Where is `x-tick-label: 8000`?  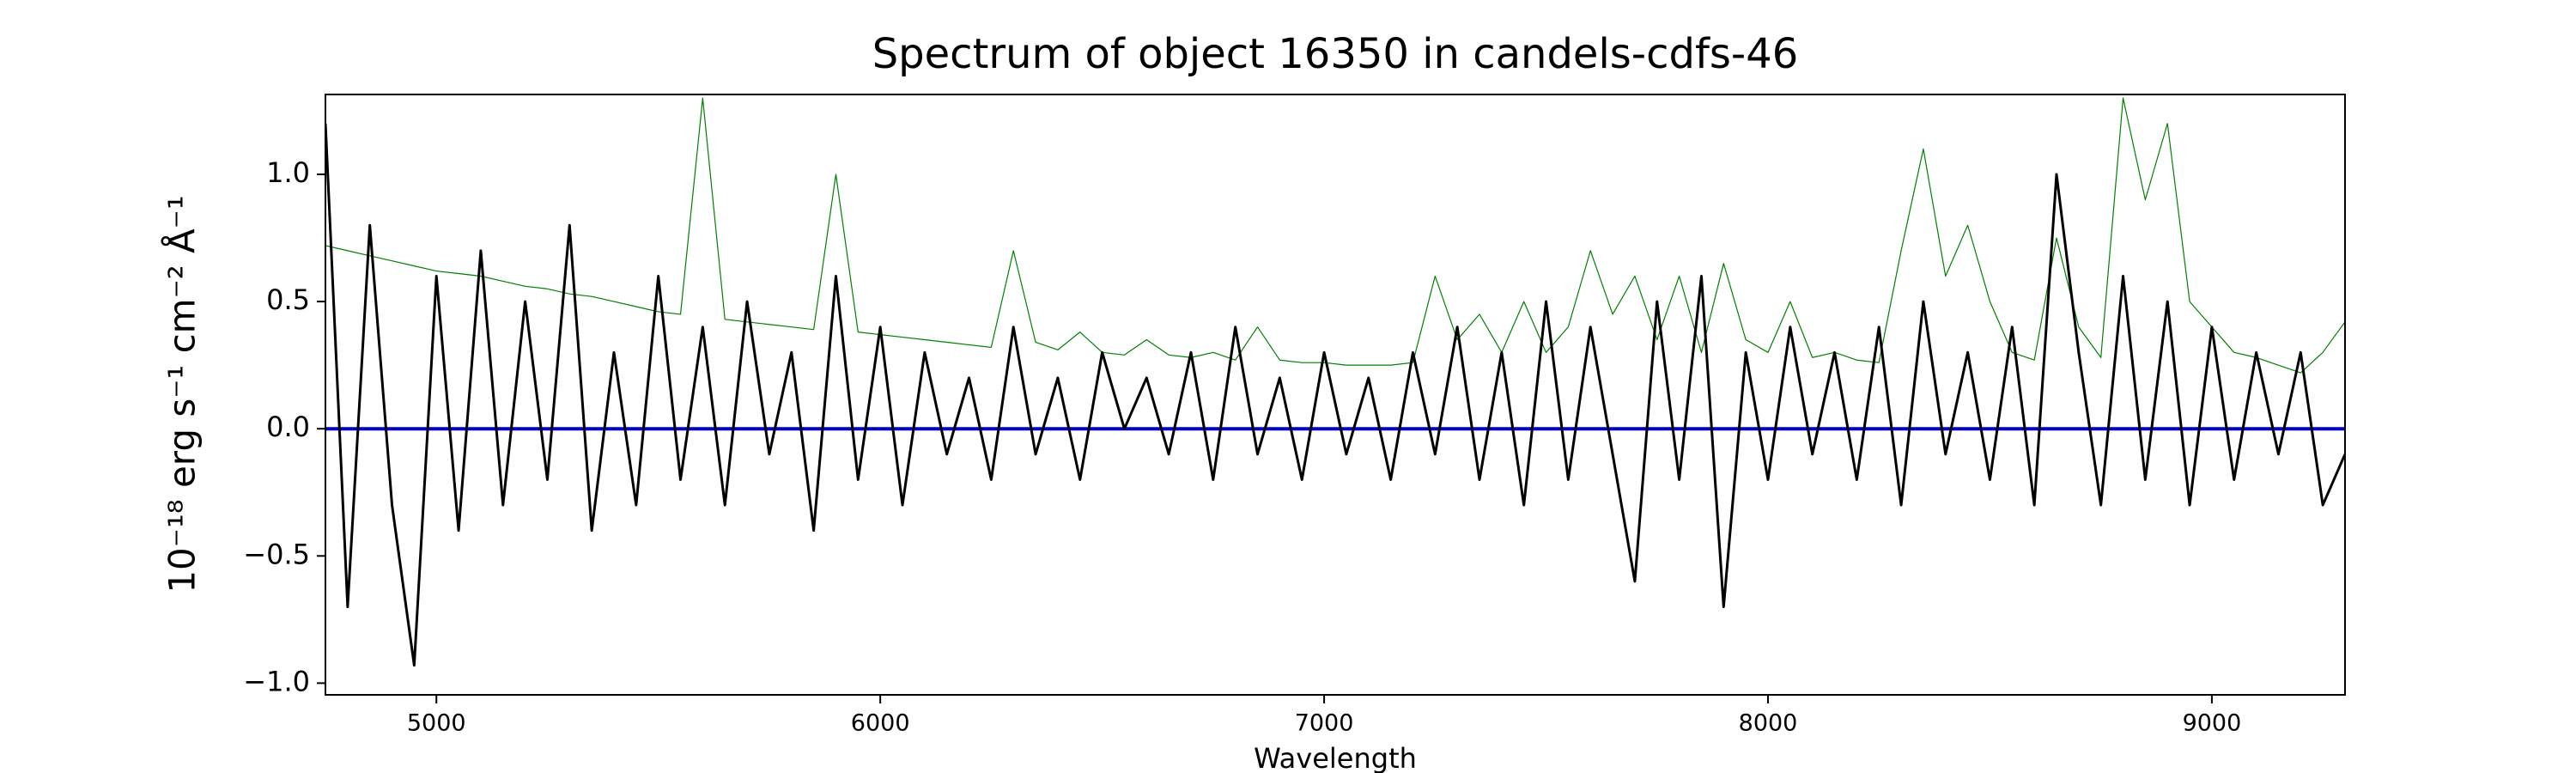 x-tick-label: 8000 is located at coordinates (1769, 723).